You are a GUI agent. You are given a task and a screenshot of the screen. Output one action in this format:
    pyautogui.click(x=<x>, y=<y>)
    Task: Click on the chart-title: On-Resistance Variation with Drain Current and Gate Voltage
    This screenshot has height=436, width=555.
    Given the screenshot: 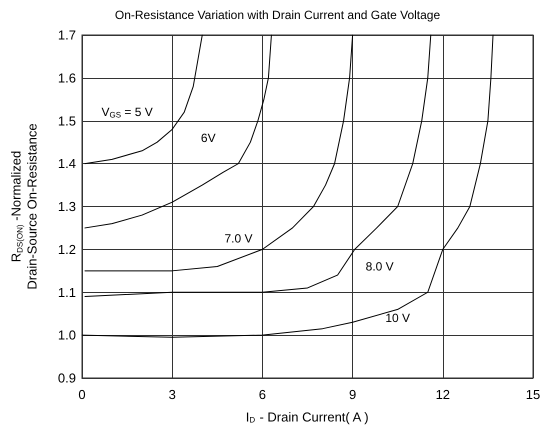 What is the action you would take?
    pyautogui.click(x=277, y=15)
    